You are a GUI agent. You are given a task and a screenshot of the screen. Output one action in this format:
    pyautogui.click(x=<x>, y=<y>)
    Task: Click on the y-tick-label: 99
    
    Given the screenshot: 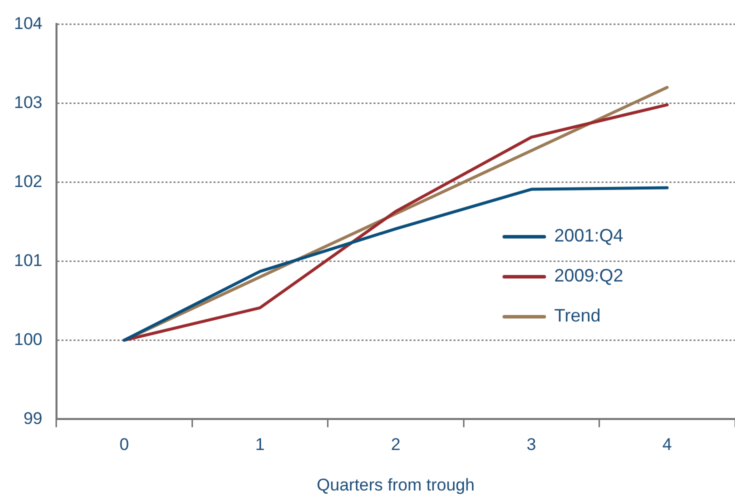 What is the action you would take?
    pyautogui.click(x=32, y=418)
    